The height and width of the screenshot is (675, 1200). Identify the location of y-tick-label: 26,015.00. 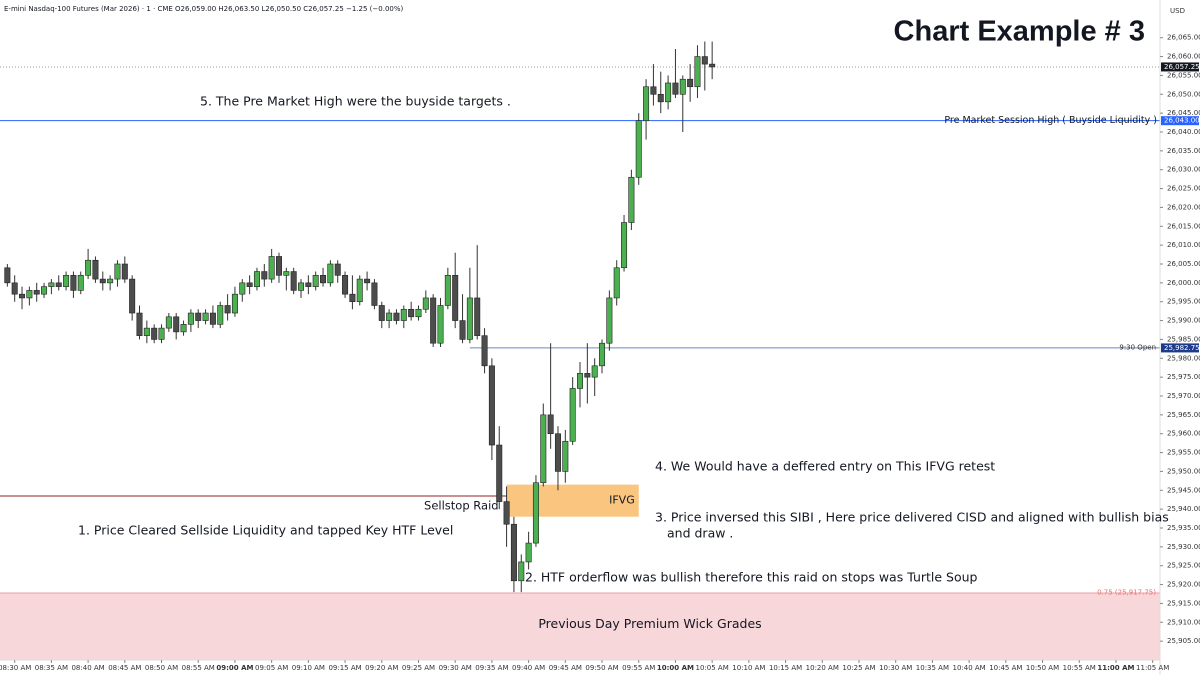
(1183, 226).